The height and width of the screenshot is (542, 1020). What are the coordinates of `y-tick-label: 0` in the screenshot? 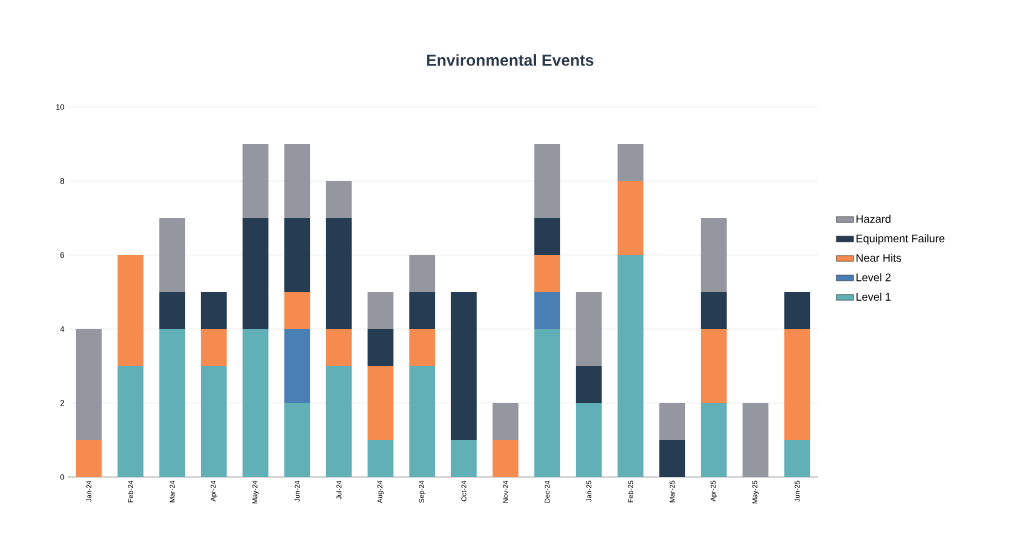 It's located at (62, 477).